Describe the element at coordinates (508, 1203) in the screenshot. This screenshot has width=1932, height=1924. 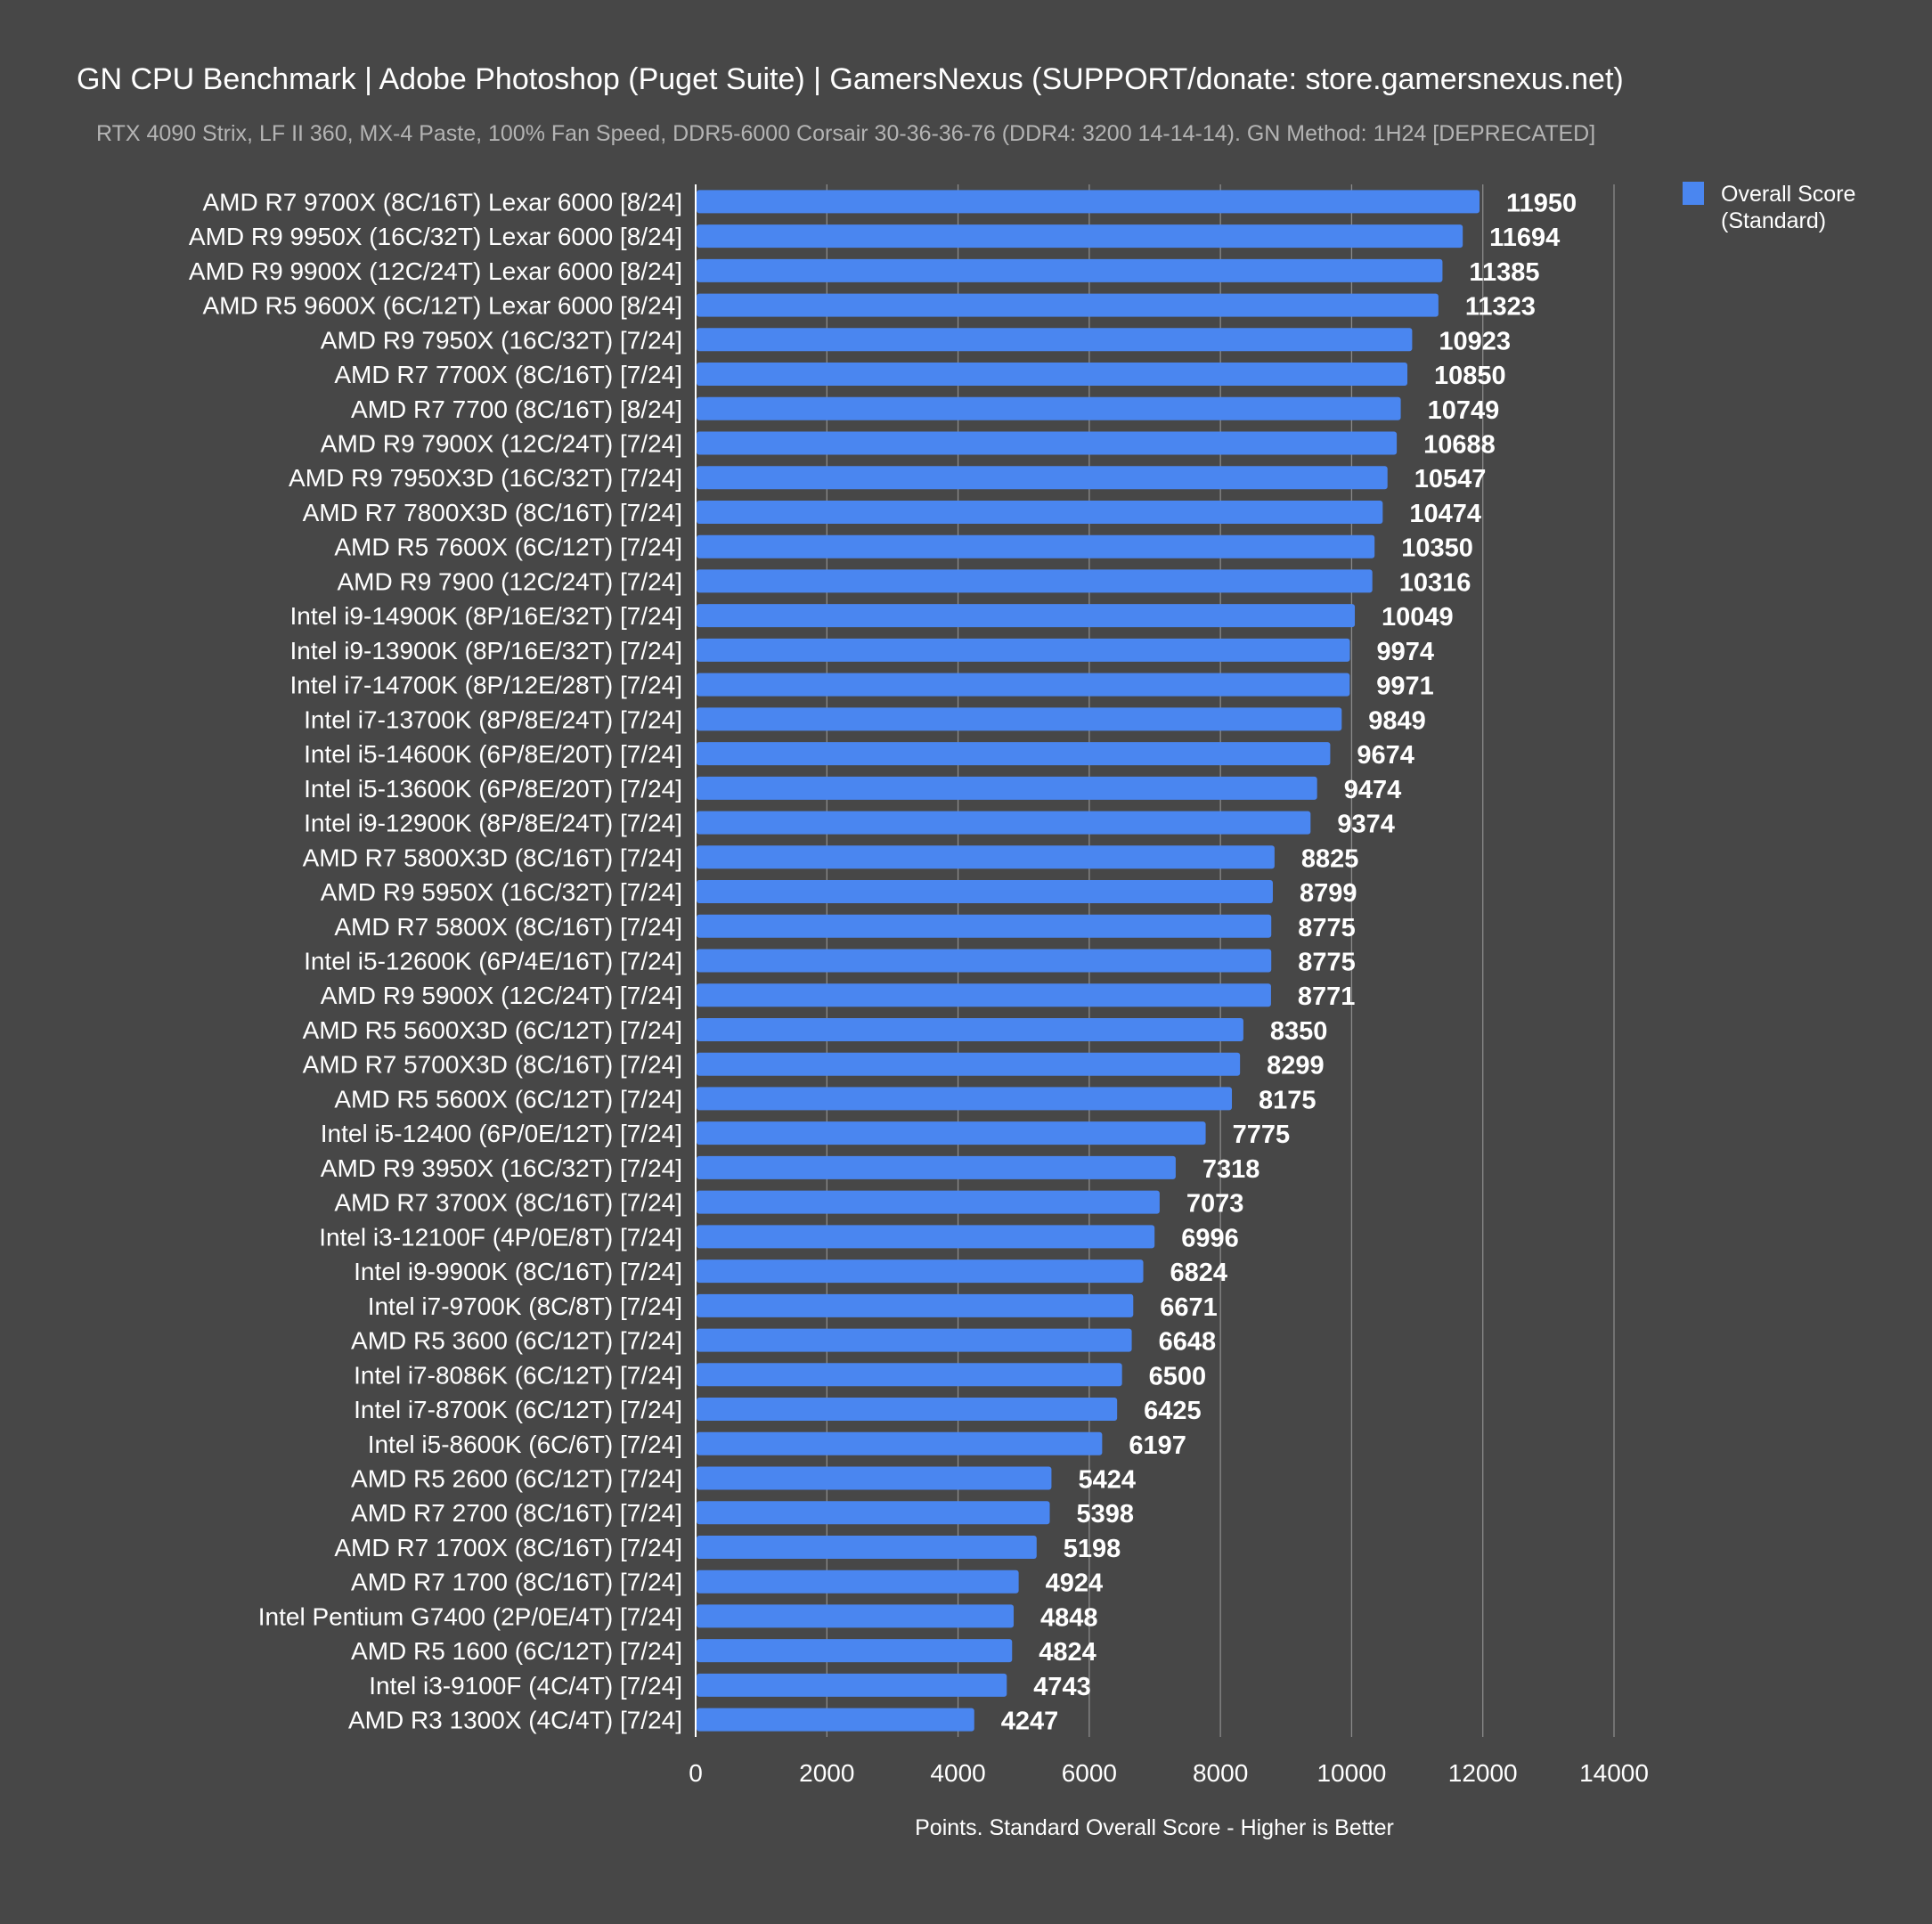
I see `category-label: AMD R7 3700X (8C/16T) [7/24]` at that location.